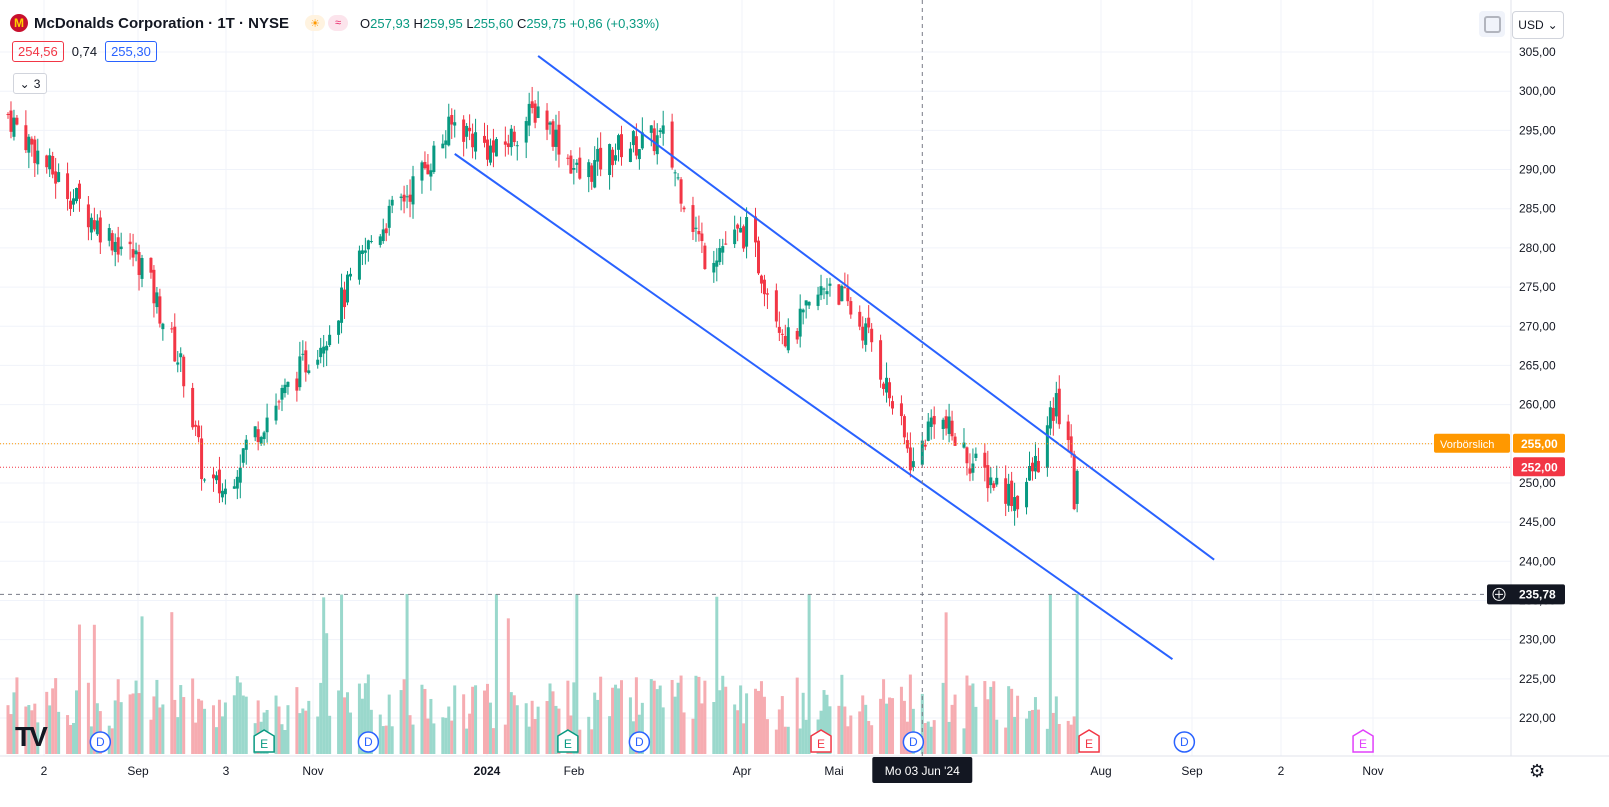 This screenshot has height=807, width=1609. What do you see at coordinates (390, 23) in the screenshot?
I see `open-value: 257,93` at bounding box center [390, 23].